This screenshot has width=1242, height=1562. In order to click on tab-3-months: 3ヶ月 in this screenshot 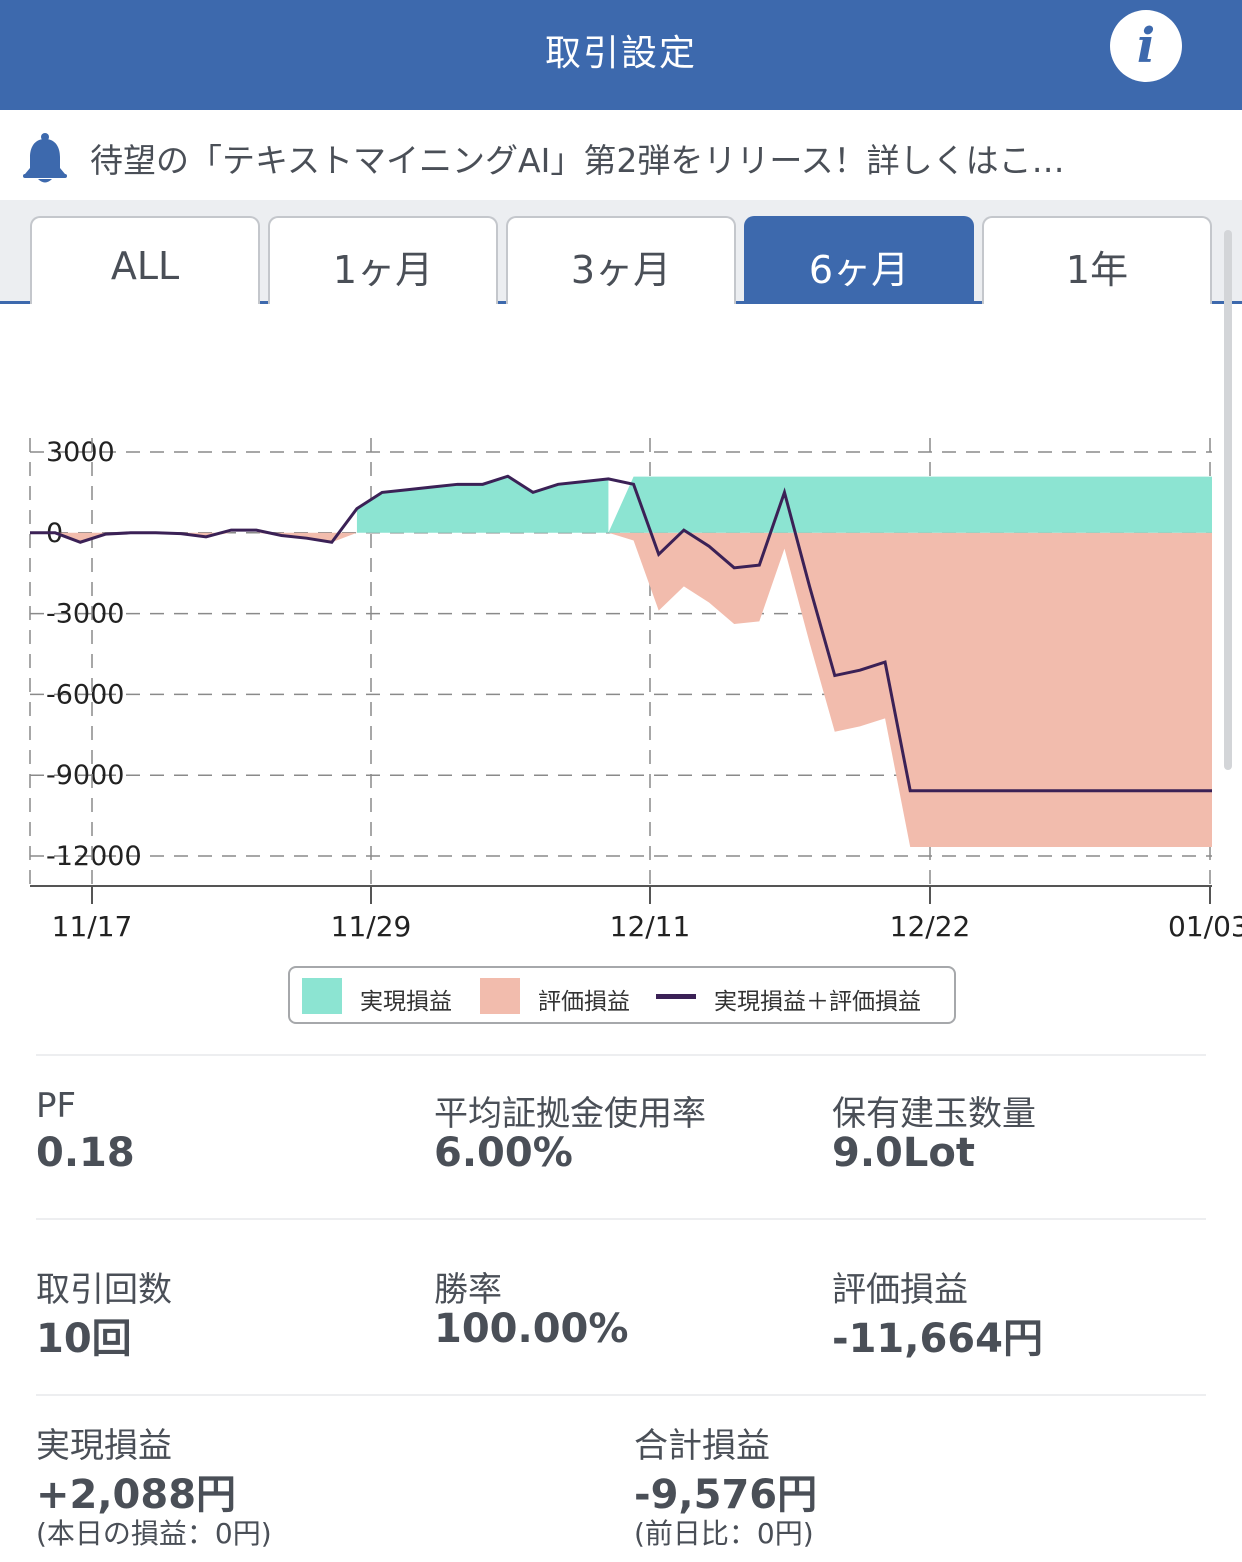, I will do `click(621, 260)`.